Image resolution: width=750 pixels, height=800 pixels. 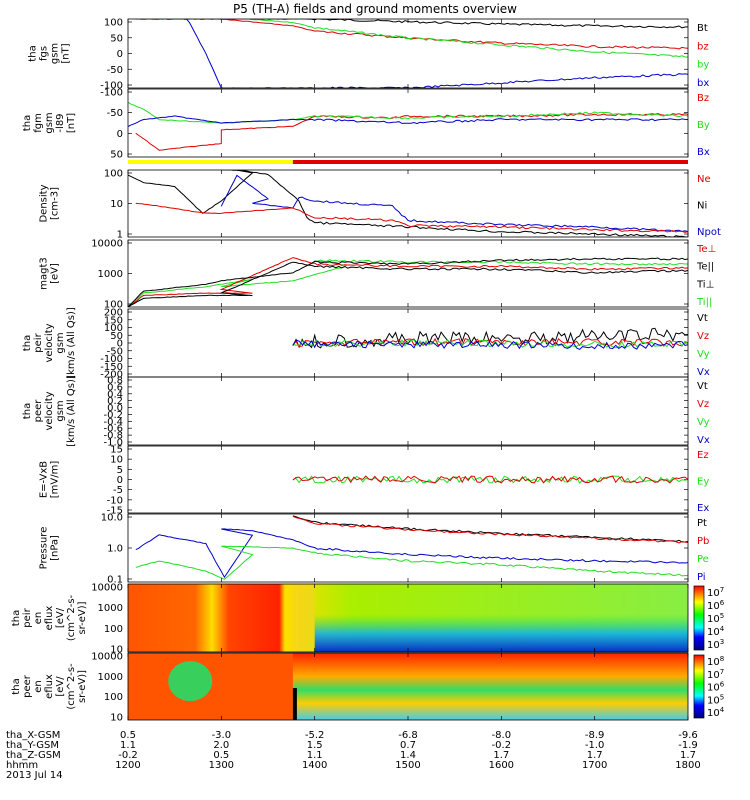 What do you see at coordinates (703, 559) in the screenshot?
I see `legend-Pe: Pe` at bounding box center [703, 559].